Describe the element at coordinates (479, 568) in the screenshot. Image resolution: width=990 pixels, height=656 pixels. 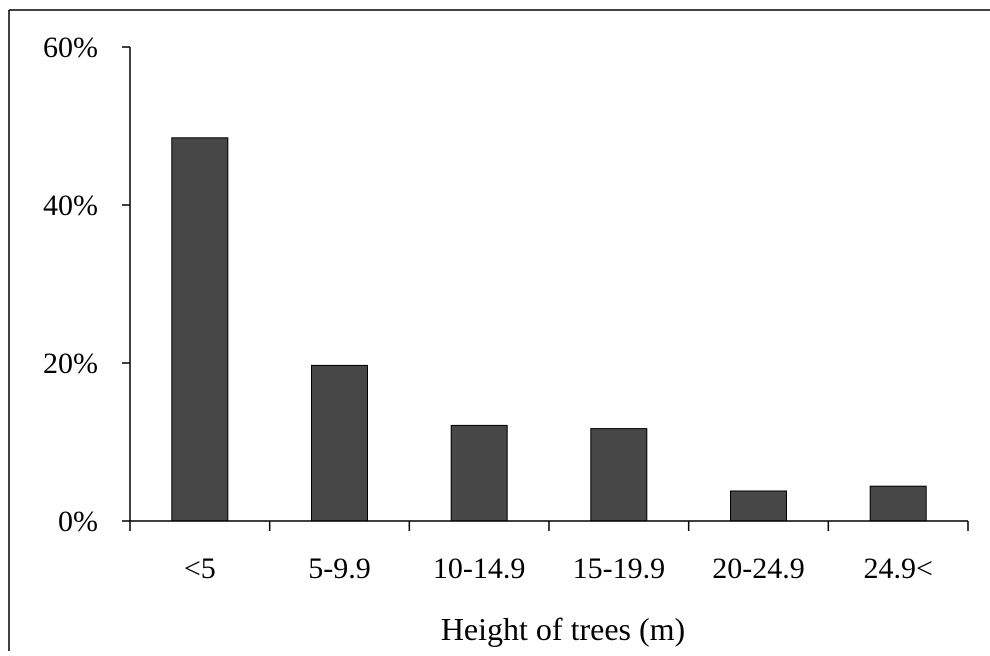
I see `x-category-label: 10-14.9` at that location.